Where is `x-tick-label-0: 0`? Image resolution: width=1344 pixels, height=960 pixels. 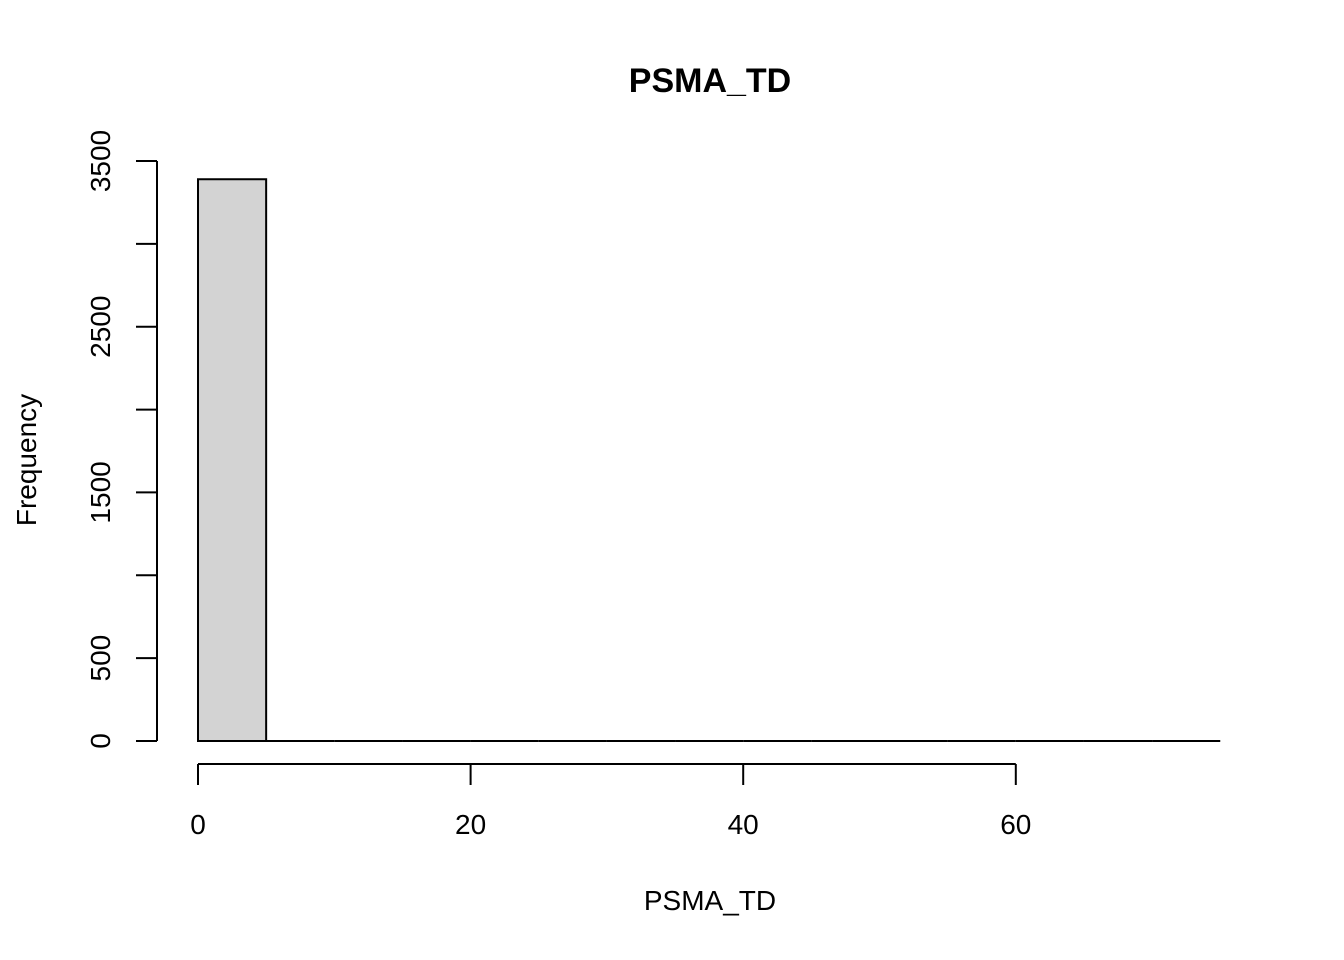 x-tick-label-0: 0 is located at coordinates (198, 824).